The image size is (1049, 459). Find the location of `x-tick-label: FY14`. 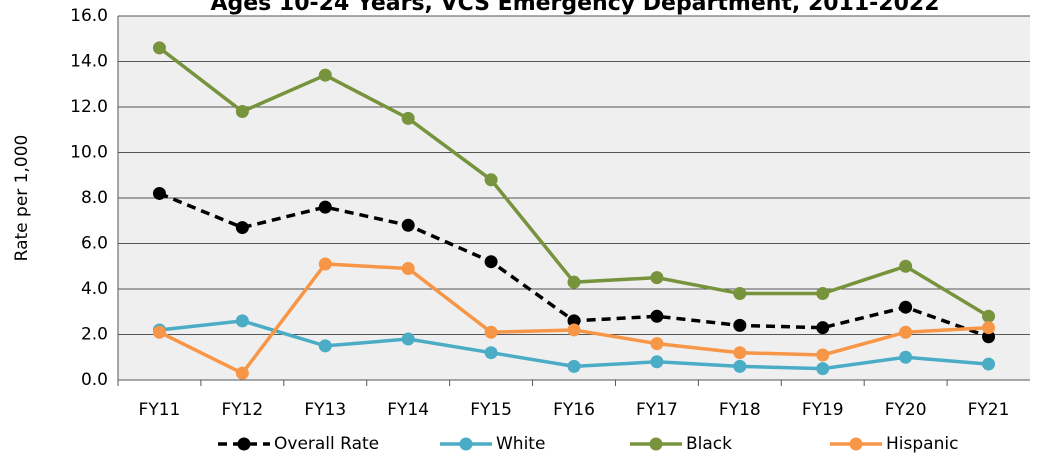

x-tick-label: FY14 is located at coordinates (408, 410).